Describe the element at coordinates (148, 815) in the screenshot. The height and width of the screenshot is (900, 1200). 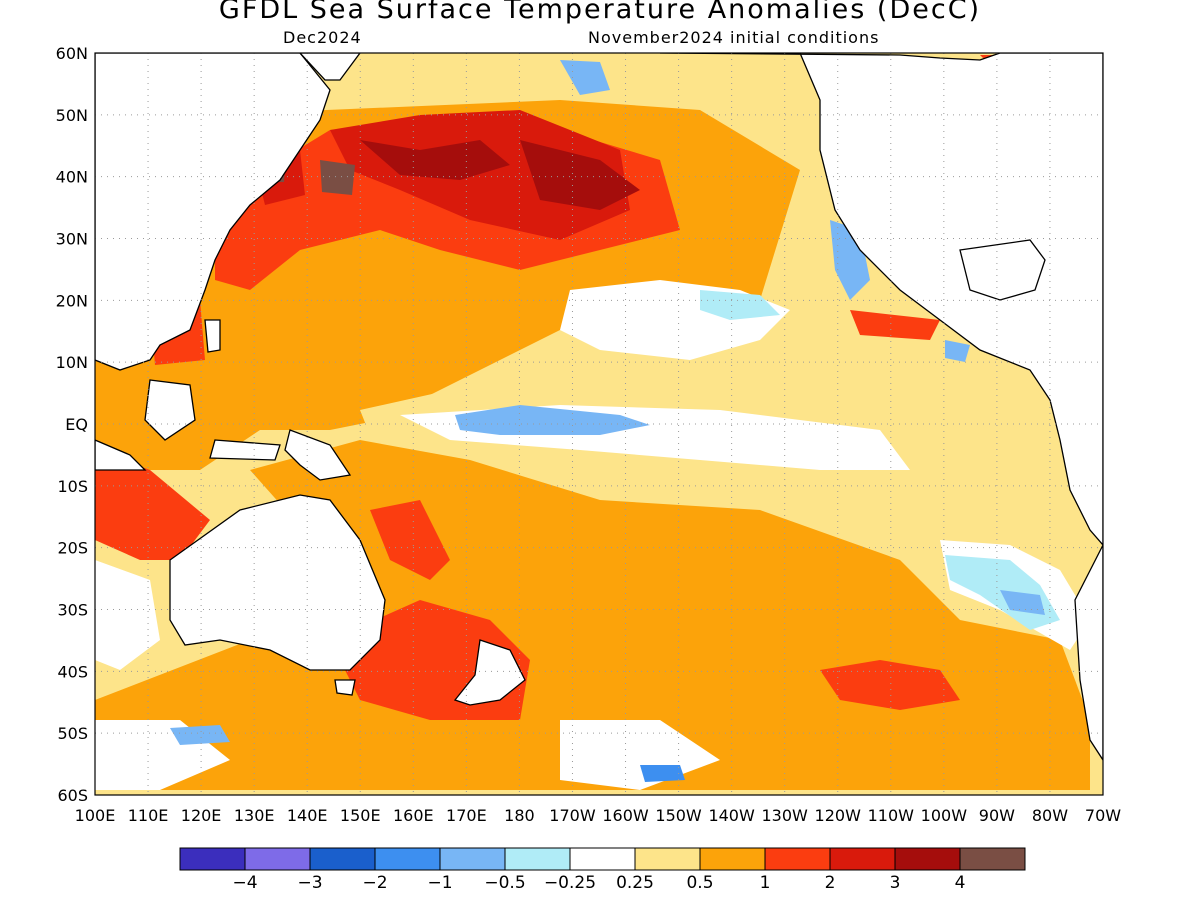
I see `lon-label: 110E` at that location.